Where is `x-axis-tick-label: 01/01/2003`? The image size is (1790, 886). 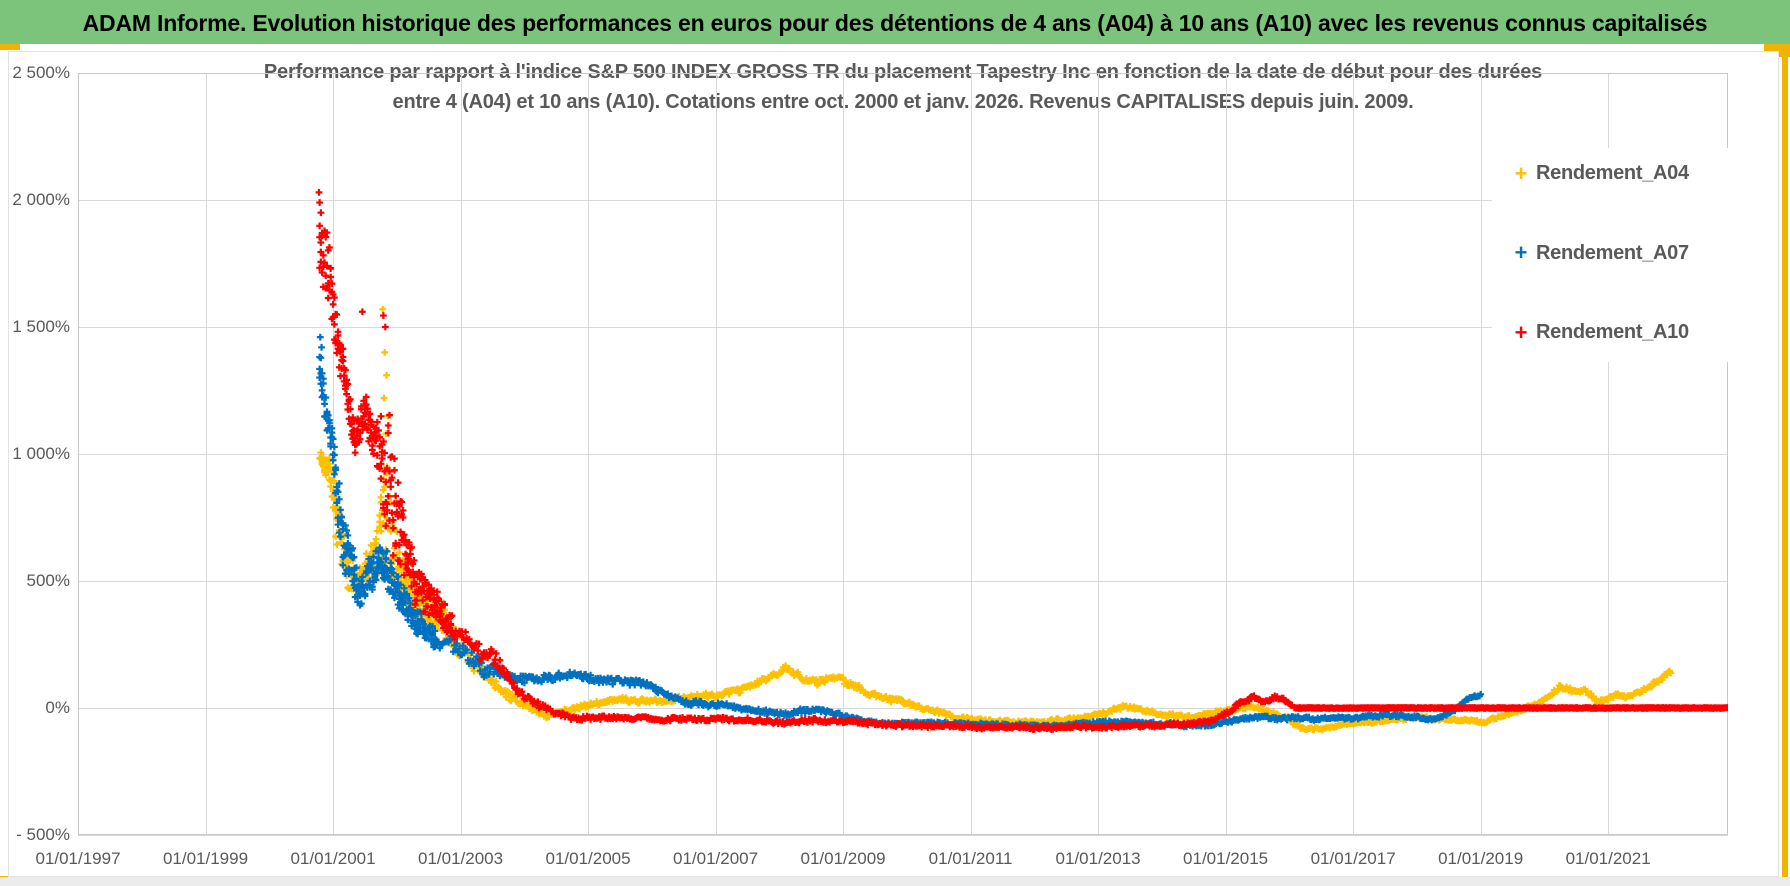 x-axis-tick-label: 01/01/2003 is located at coordinates (460, 858).